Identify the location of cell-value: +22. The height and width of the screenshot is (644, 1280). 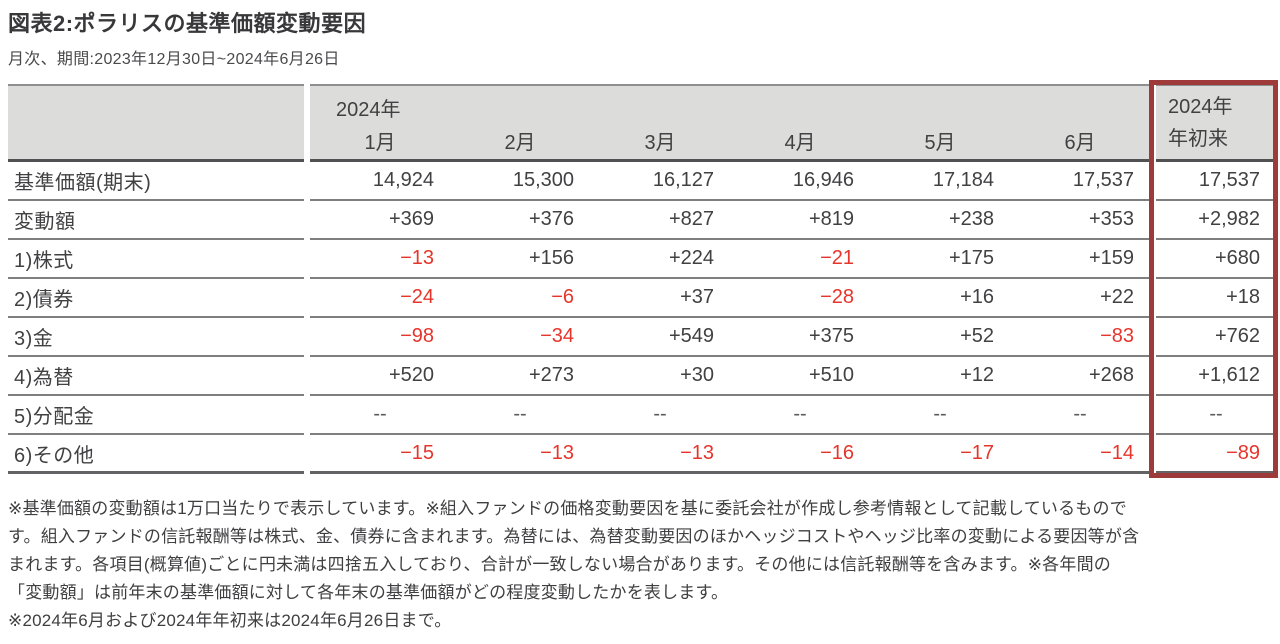
(1117, 297).